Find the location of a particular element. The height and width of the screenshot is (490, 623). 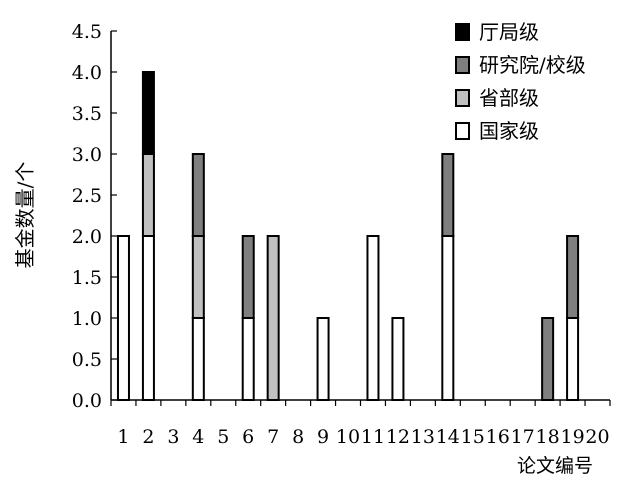

x-axis-label: 论文编号 is located at coordinates (555, 466).